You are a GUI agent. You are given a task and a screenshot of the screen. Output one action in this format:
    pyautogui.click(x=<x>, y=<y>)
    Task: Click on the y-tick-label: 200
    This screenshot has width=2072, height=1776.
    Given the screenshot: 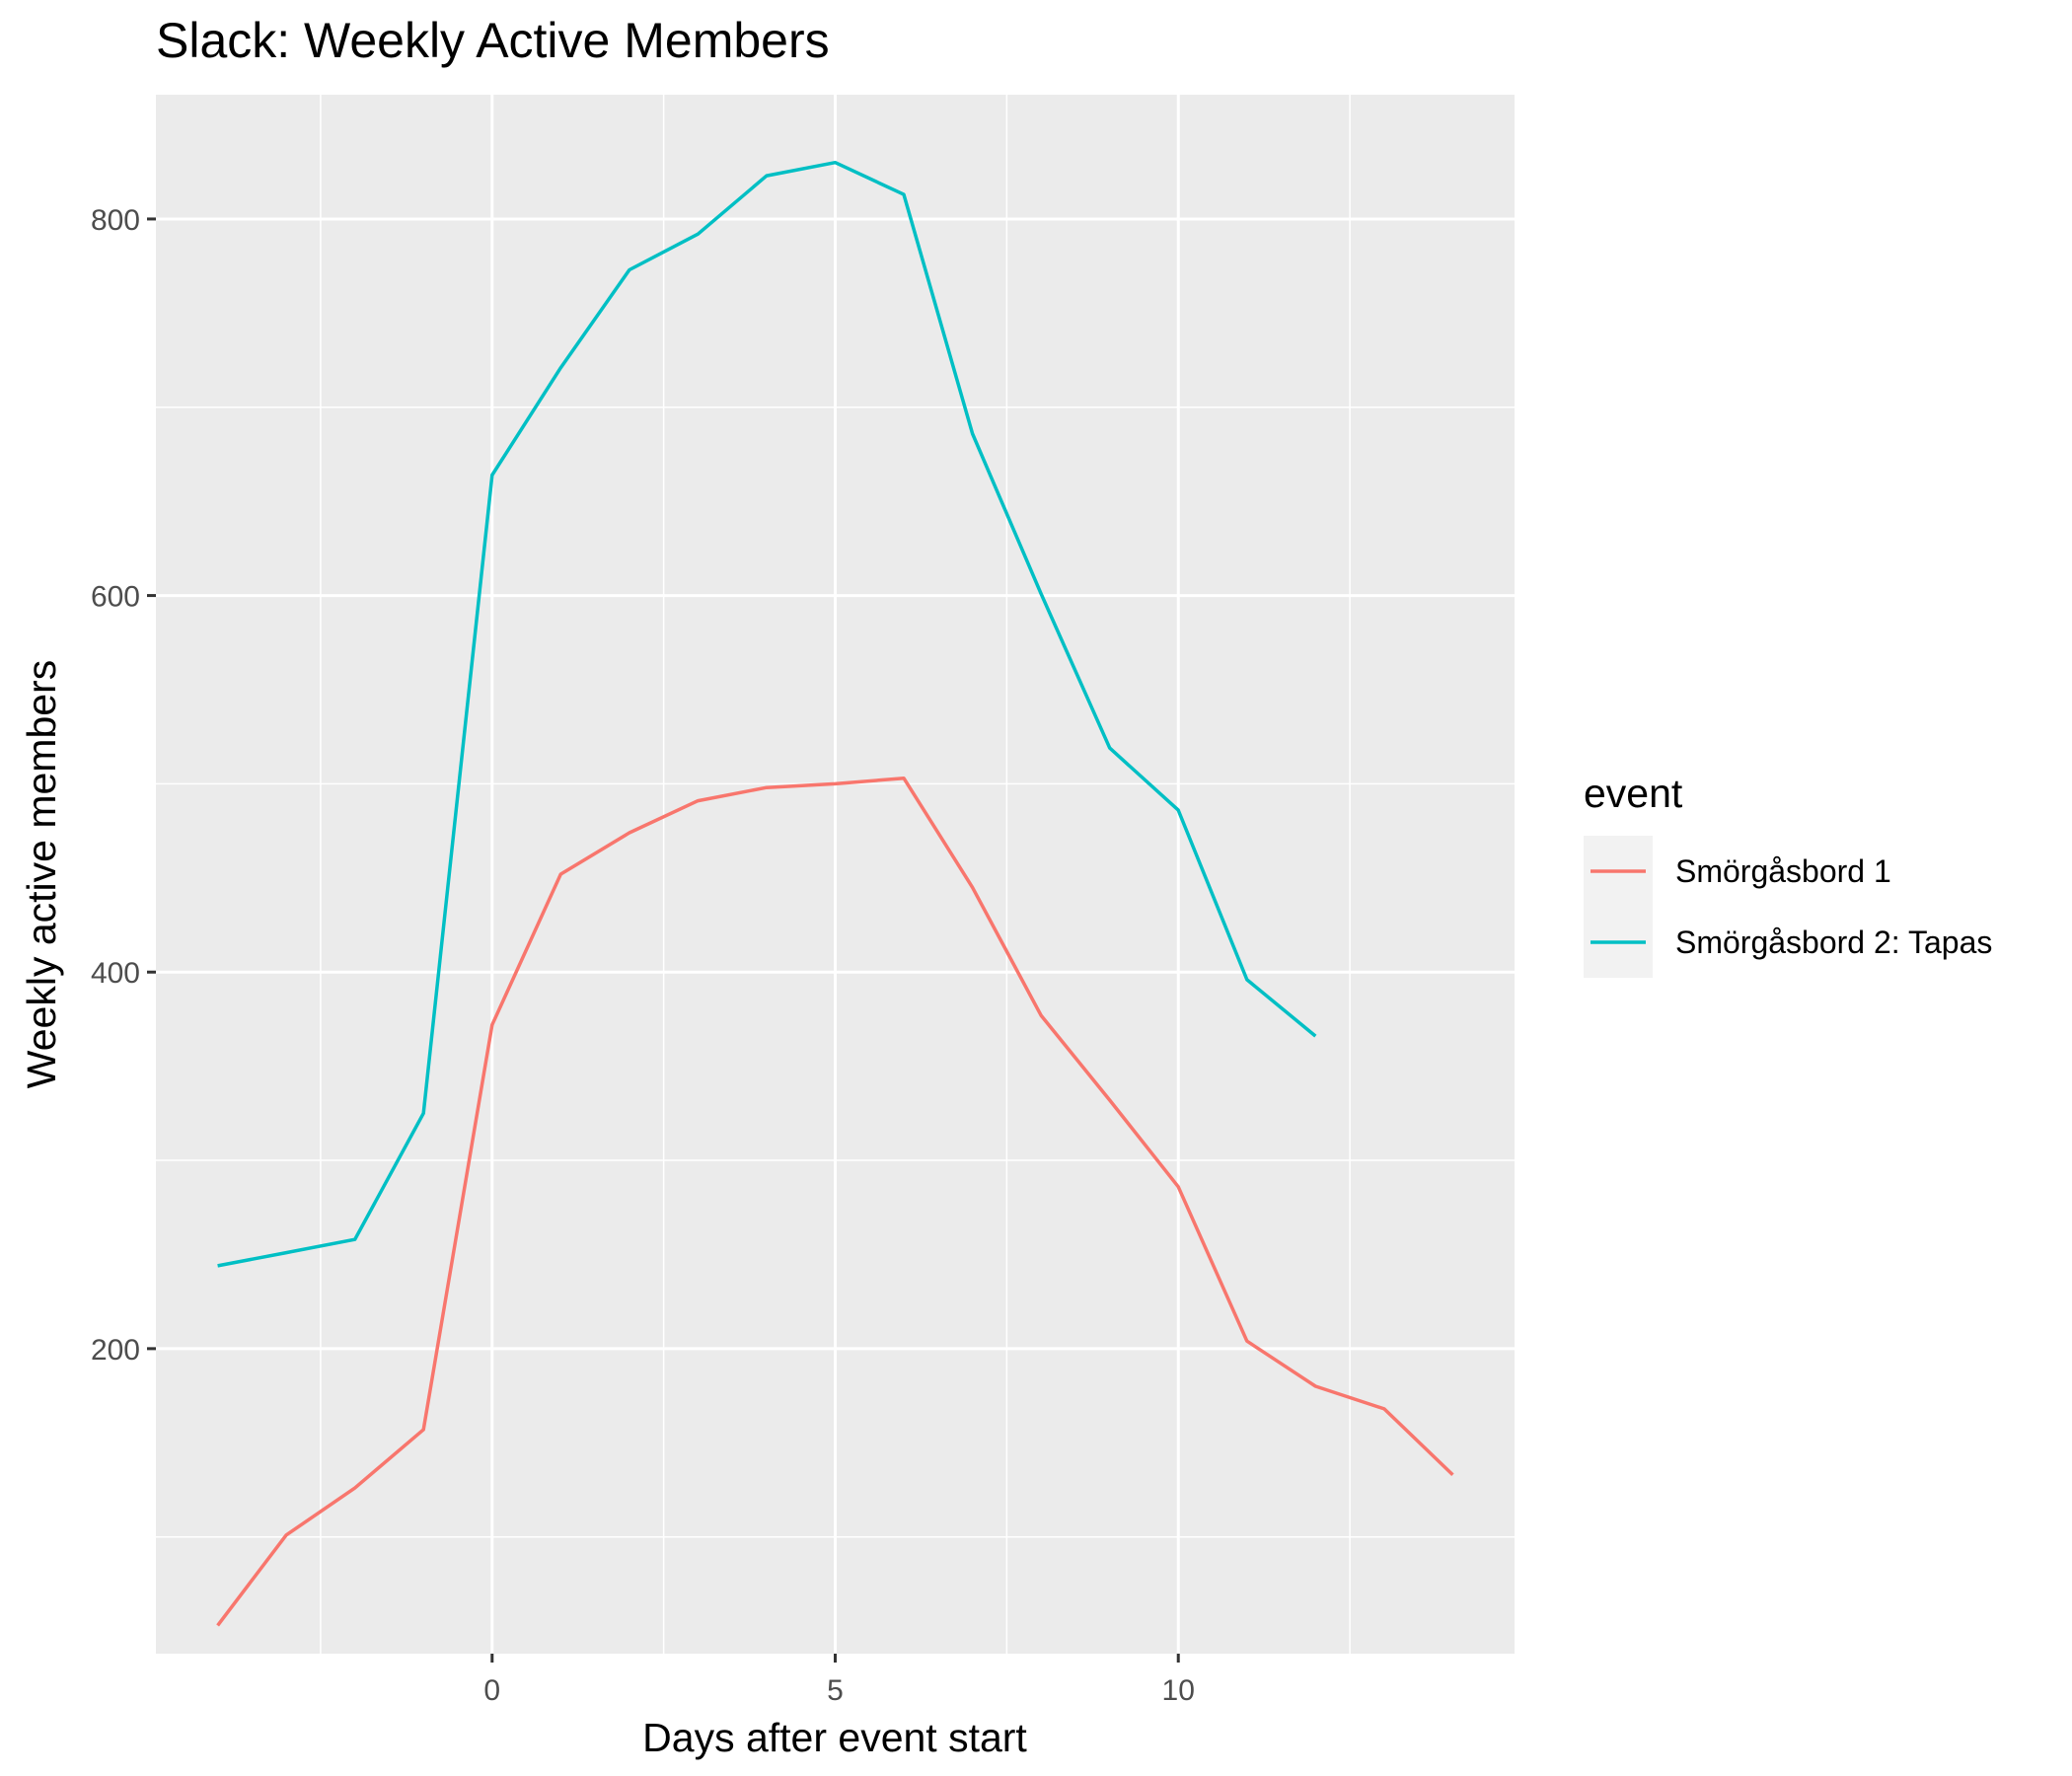 What is the action you would take?
    pyautogui.click(x=116, y=1350)
    